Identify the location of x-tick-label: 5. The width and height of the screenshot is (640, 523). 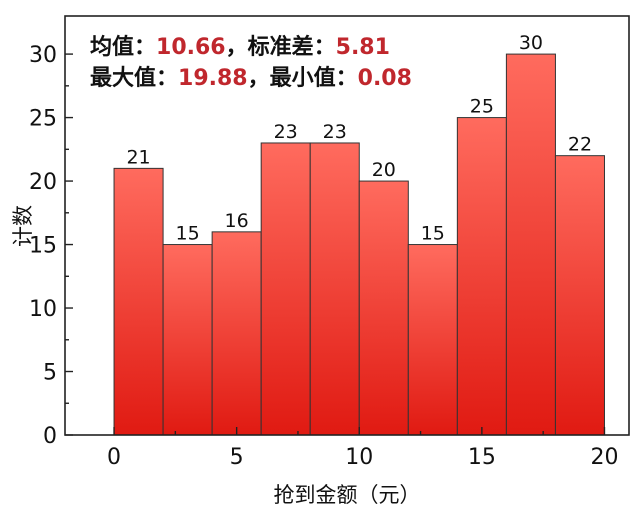
(237, 457).